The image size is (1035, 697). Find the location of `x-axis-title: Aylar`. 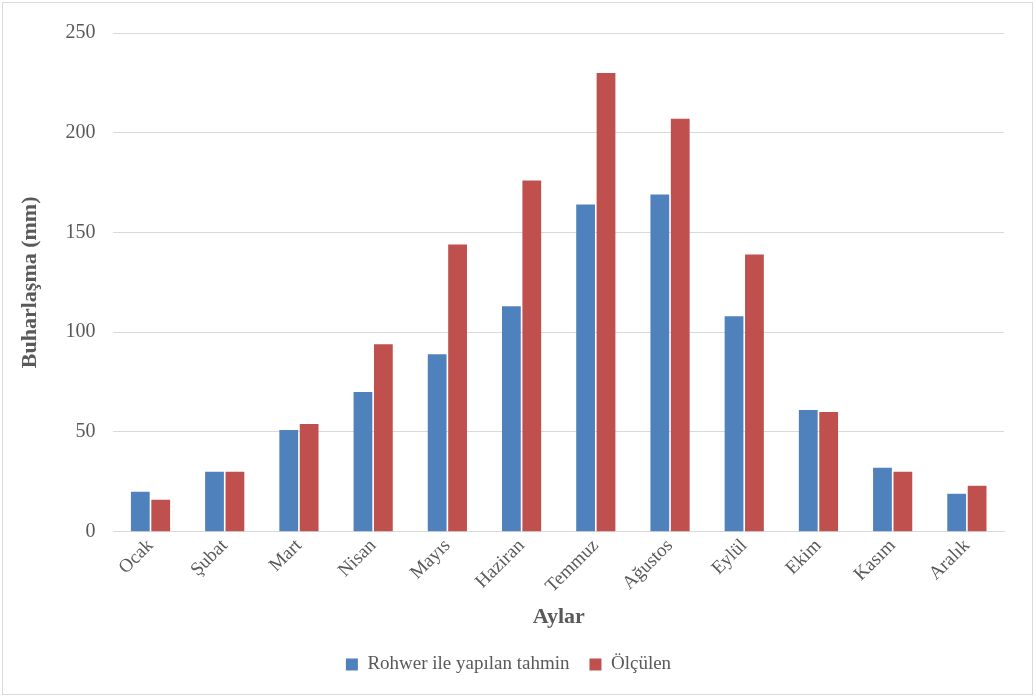

x-axis-title: Aylar is located at coordinates (558, 616).